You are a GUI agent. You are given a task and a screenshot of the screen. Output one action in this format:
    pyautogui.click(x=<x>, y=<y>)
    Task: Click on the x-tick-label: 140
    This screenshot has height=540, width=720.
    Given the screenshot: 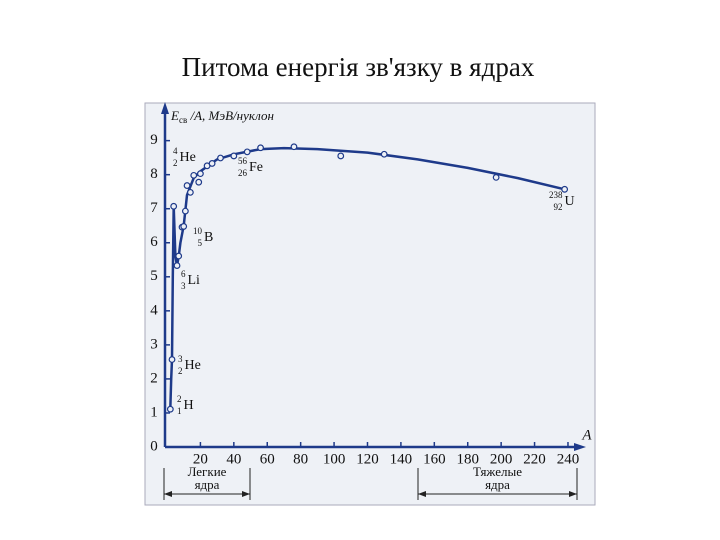 What is the action you would take?
    pyautogui.click(x=401, y=459)
    